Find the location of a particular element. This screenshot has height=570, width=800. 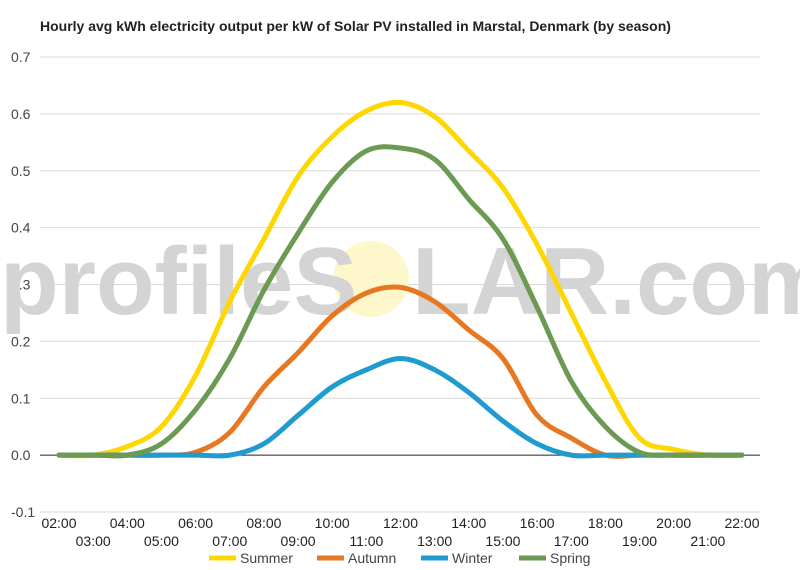

y-tick-label: 0.0 is located at coordinates (21, 455).